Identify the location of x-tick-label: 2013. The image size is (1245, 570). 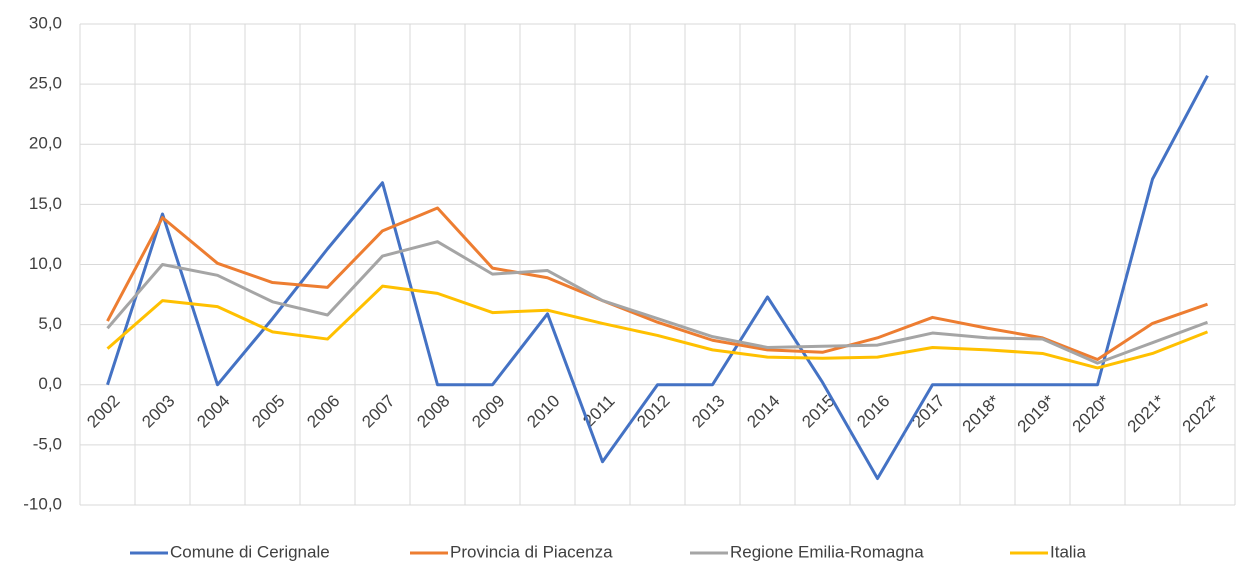
(708, 411).